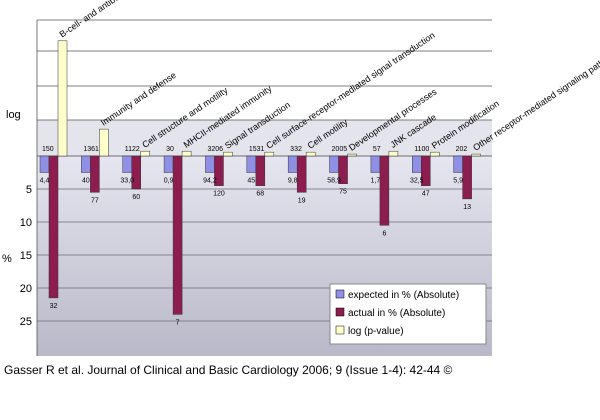 Image resolution: width=600 pixels, height=420 pixels. I want to click on expected-label: 4,4, so click(45, 181).